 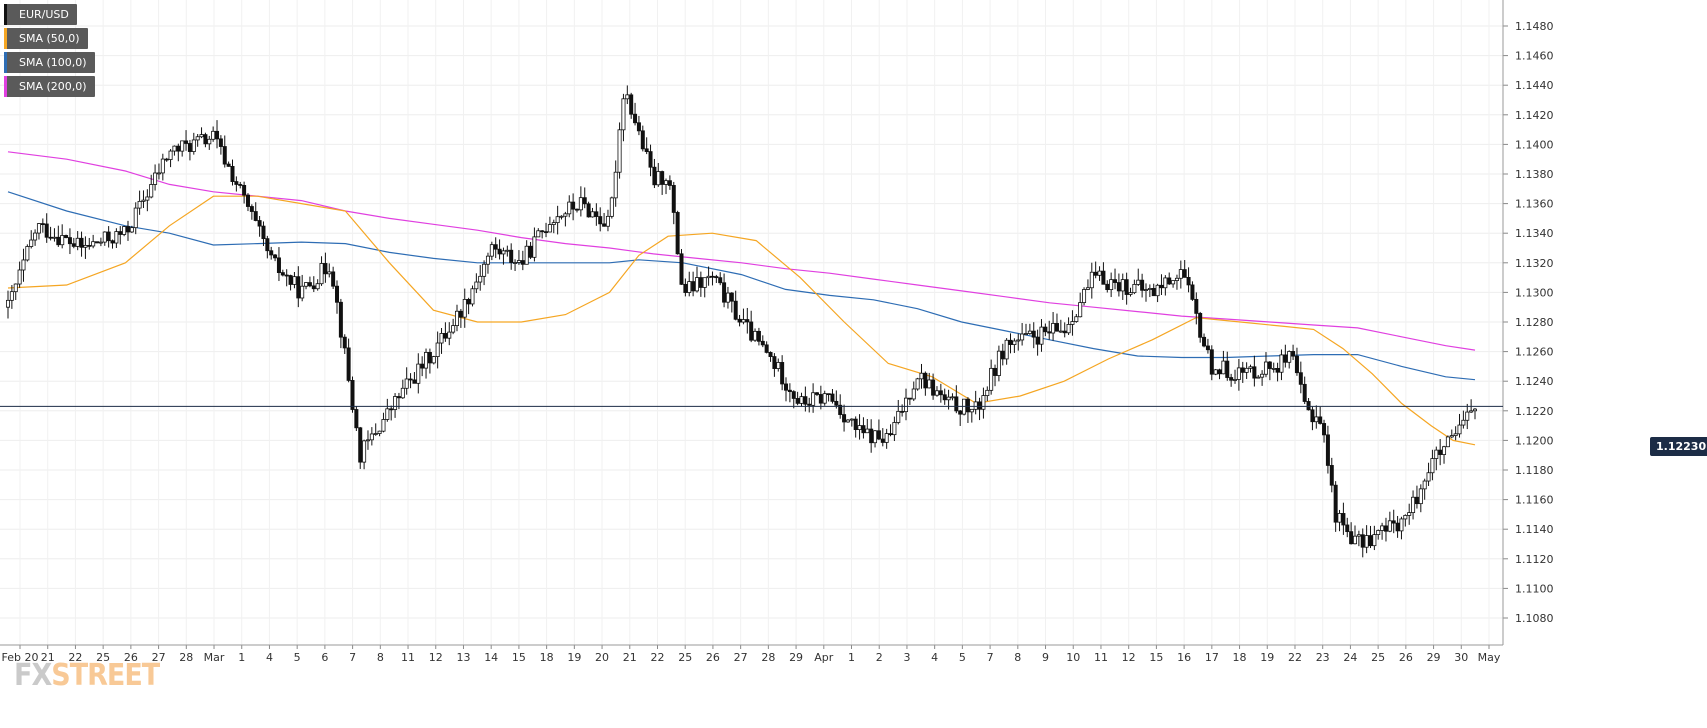 I want to click on x-tick-label: 4, so click(x=934, y=657).